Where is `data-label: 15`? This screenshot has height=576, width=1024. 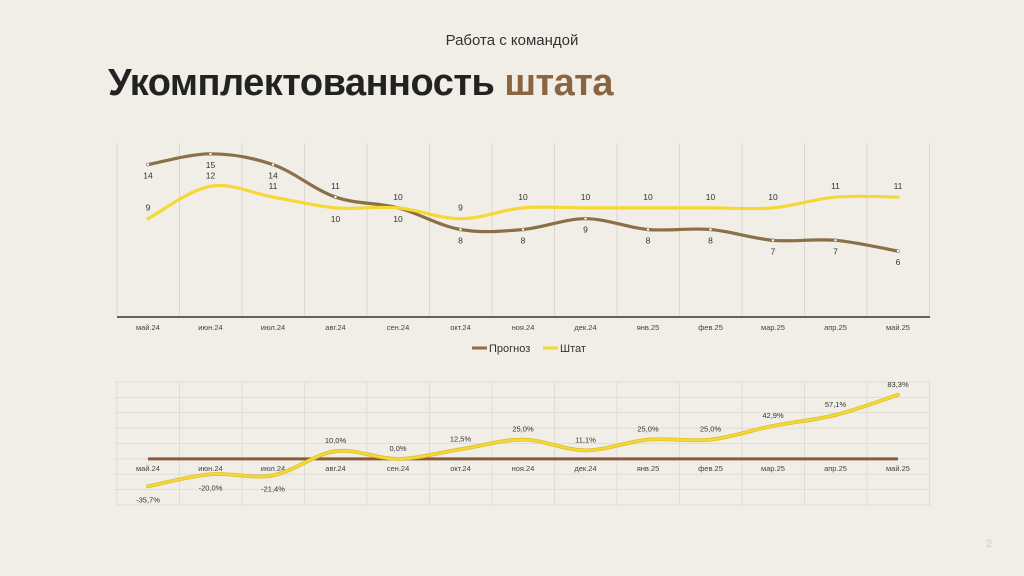
data-label: 15 is located at coordinates (211, 165).